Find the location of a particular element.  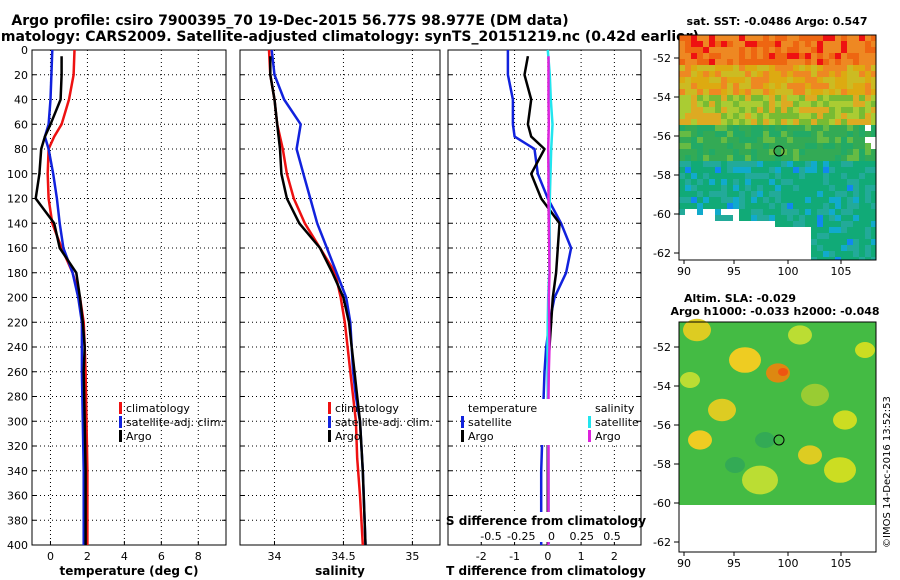

temperature-xlabel: temperature (deg C) is located at coordinates (129, 571).